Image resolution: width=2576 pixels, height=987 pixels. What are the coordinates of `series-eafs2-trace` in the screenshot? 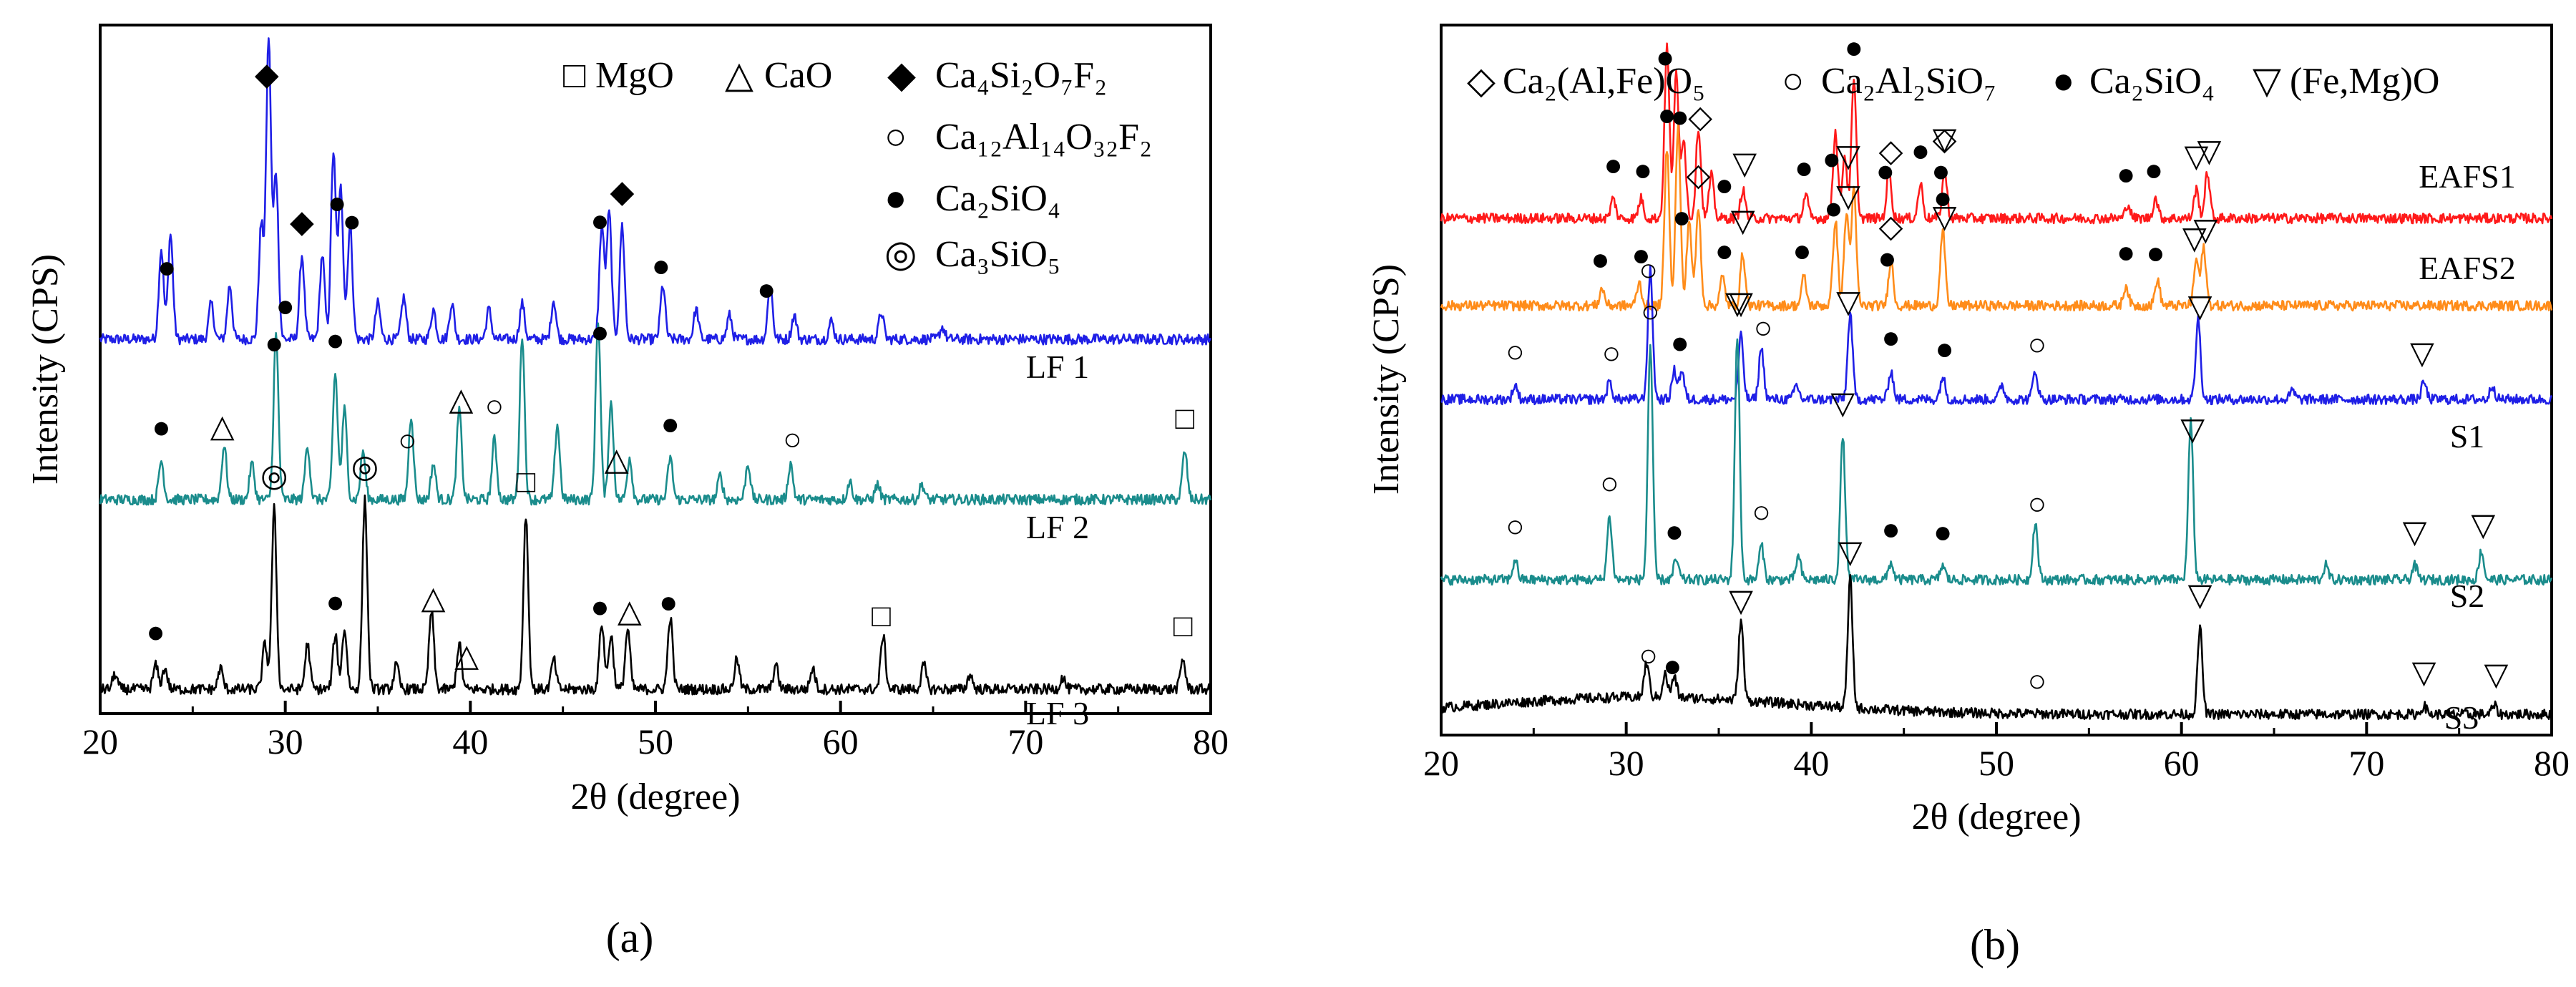 It's located at (1996, 218).